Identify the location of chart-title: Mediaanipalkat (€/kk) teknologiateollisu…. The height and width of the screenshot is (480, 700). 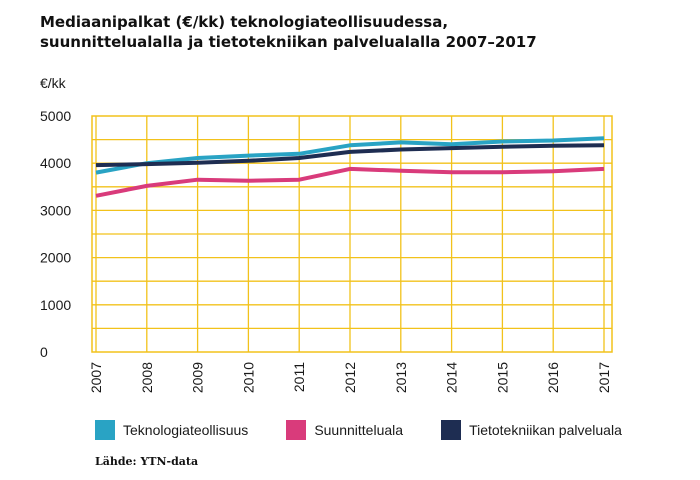
(288, 32).